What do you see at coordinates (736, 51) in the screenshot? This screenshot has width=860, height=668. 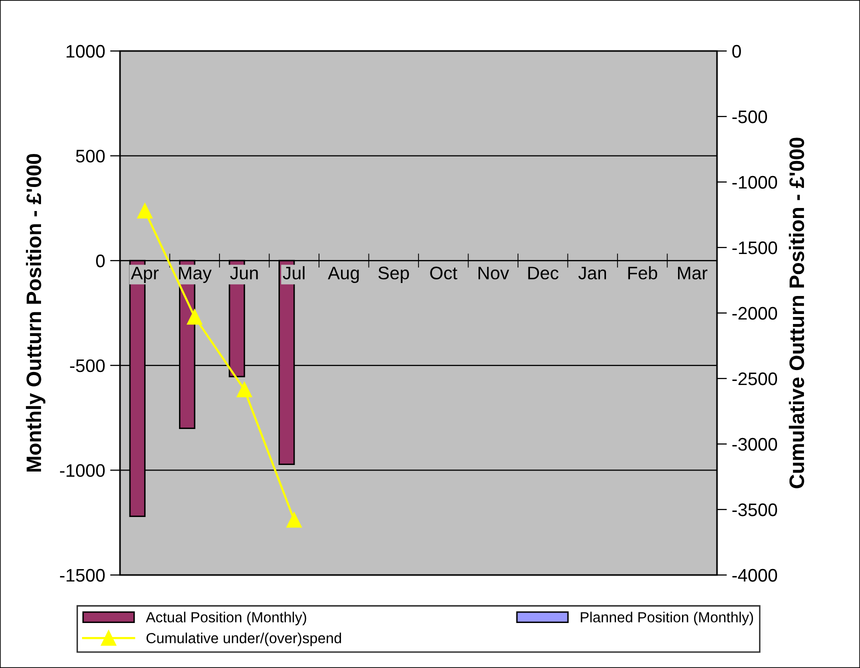 I see `y2-tick-label: 0` at bounding box center [736, 51].